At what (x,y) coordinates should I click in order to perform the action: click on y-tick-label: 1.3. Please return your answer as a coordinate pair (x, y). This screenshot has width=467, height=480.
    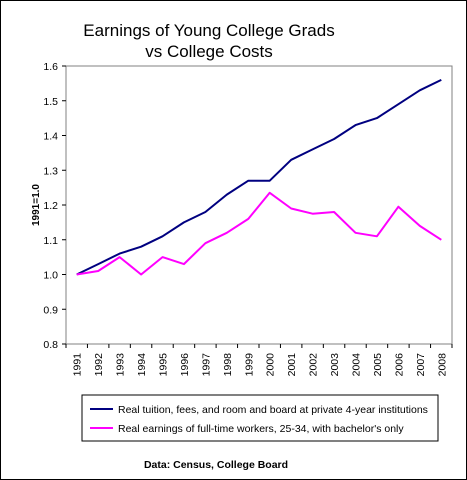
    Looking at the image, I should click on (50, 171).